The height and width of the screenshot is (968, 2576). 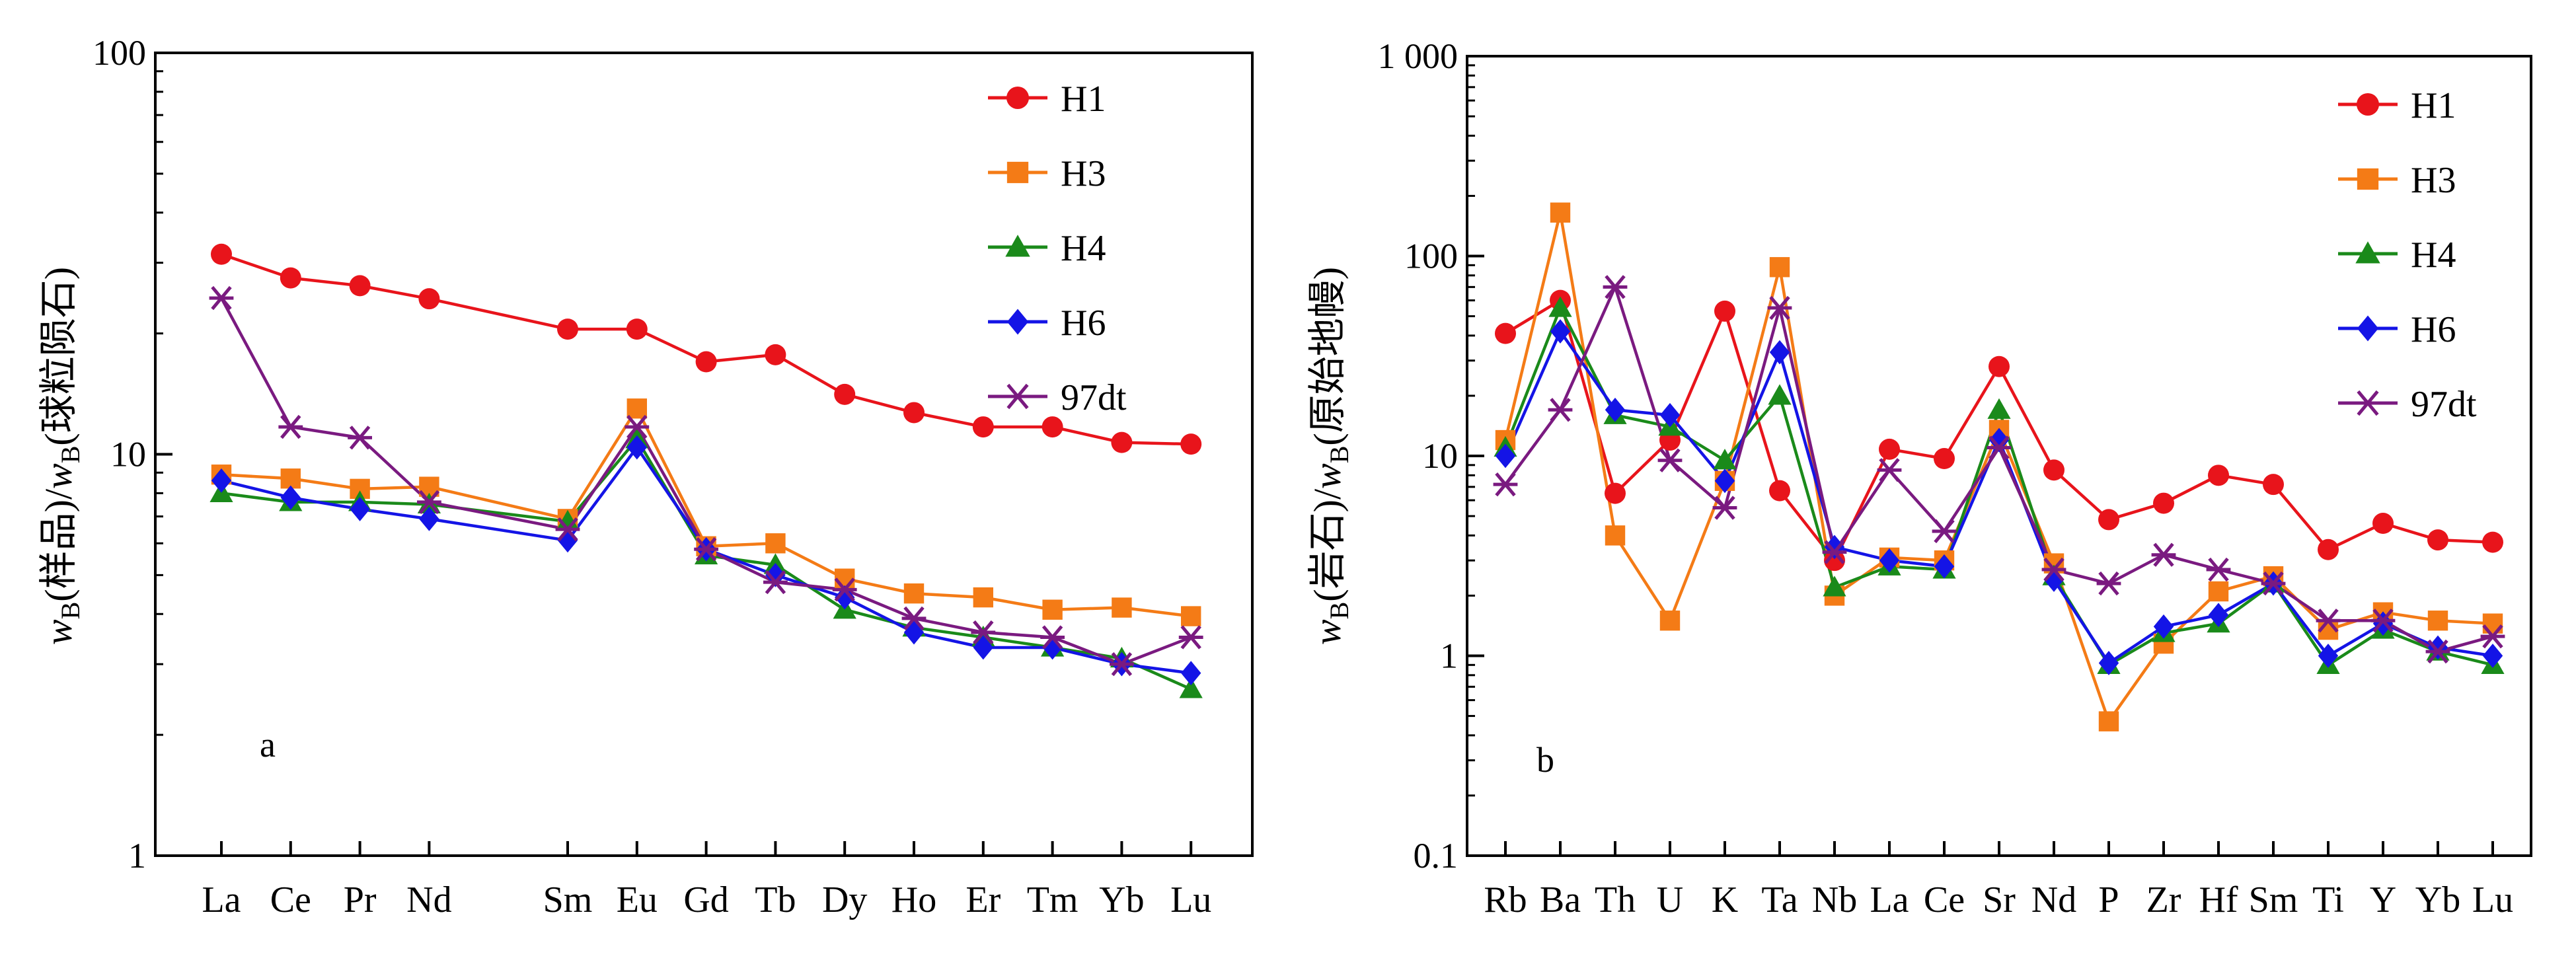 I want to click on x-tick-label: Ta, so click(x=1780, y=899).